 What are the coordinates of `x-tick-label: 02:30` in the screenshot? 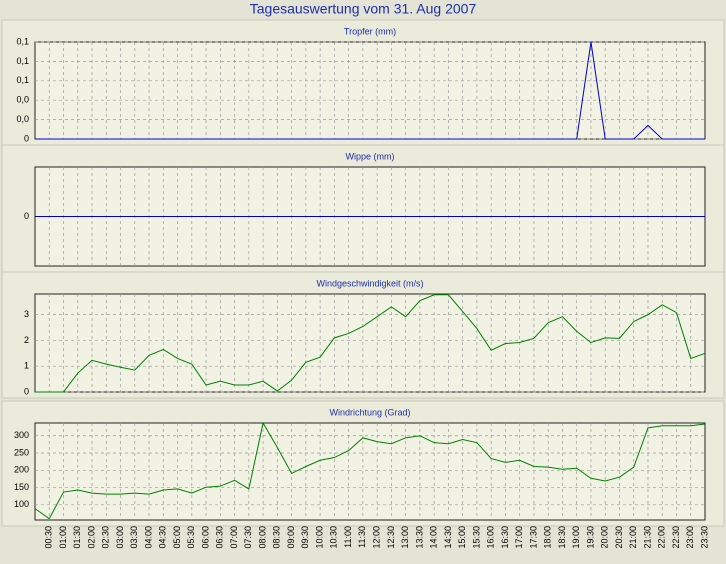 It's located at (106, 537).